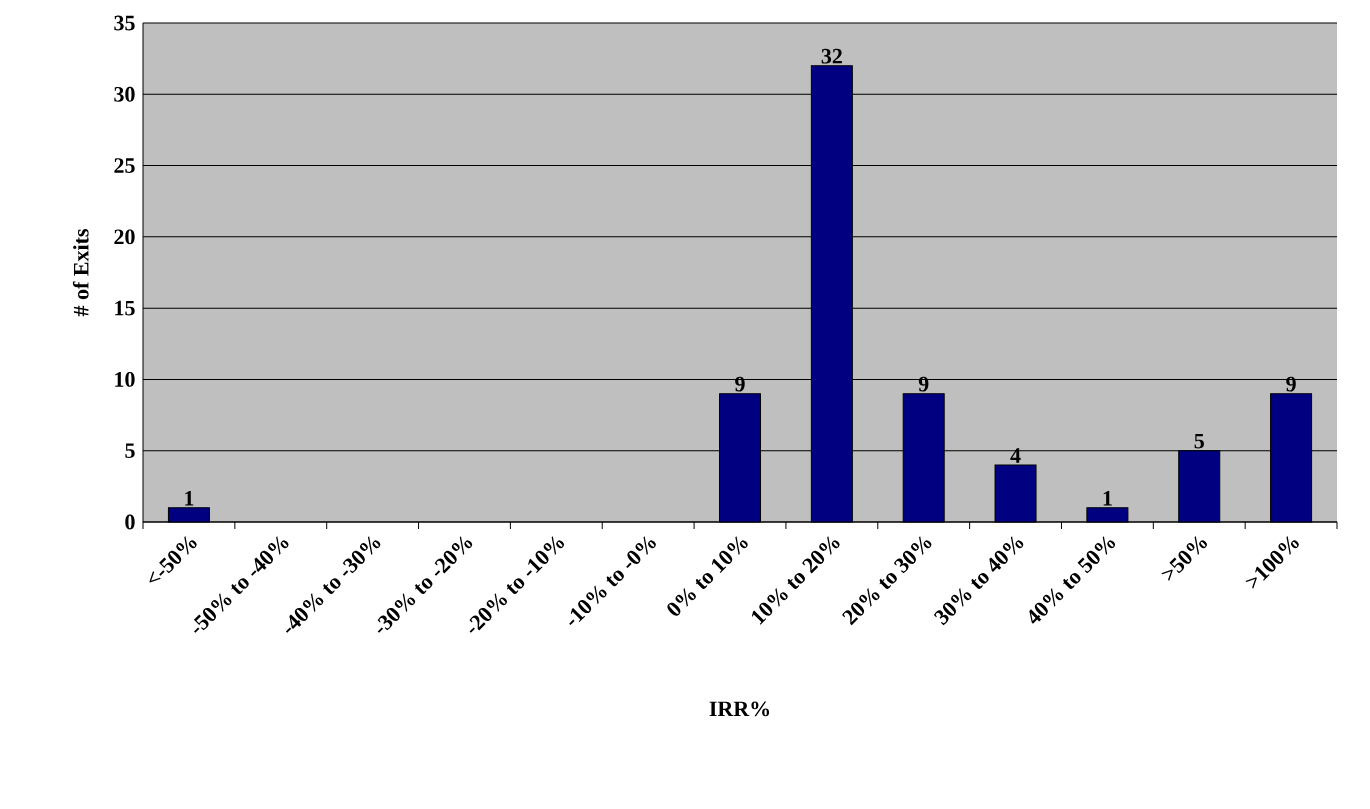 The height and width of the screenshot is (809, 1370). Describe the element at coordinates (130, 522) in the screenshot. I see `y-tick-label: 0` at that location.